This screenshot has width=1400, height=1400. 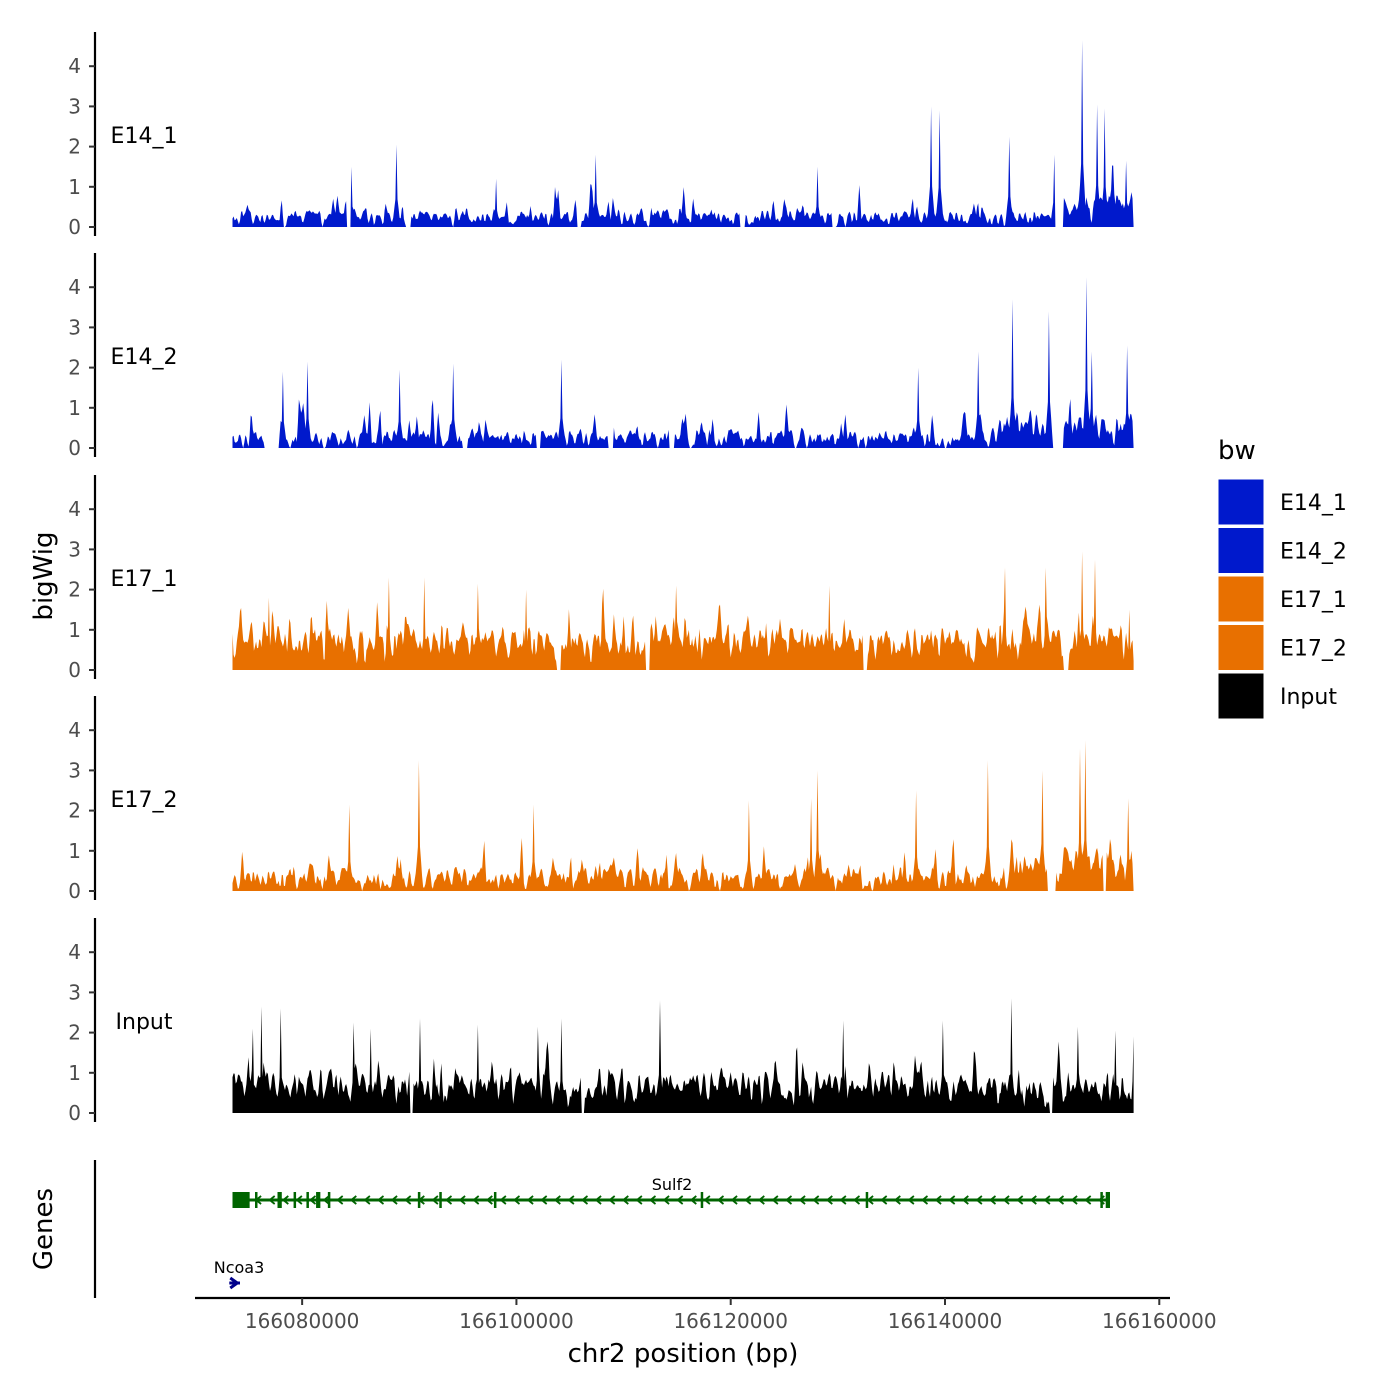 I want to click on legend-title: bw, so click(x=1237, y=451).